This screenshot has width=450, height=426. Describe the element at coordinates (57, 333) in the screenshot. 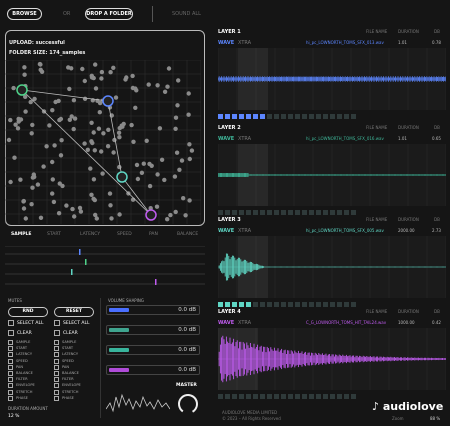

I see `clear-checkbox-right` at that location.